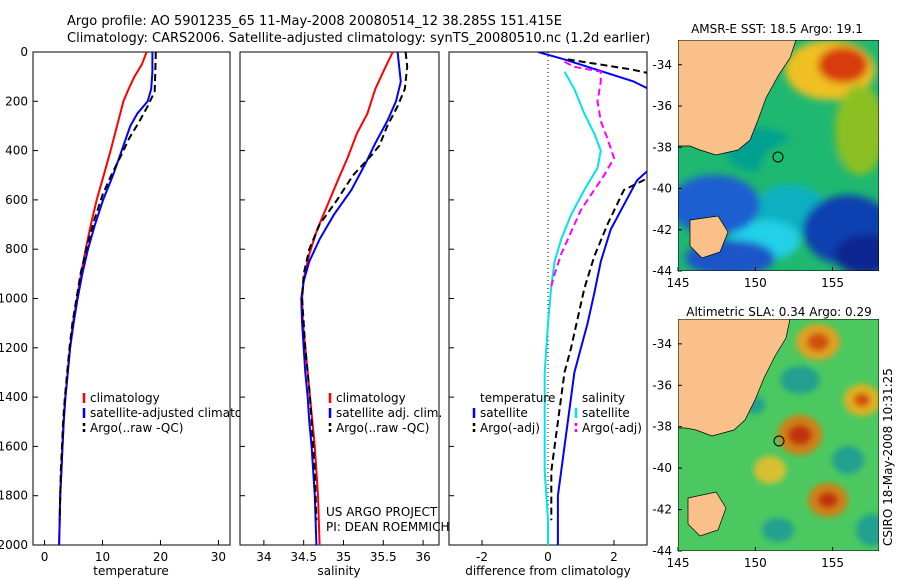 The image size is (900, 580). What do you see at coordinates (160, 557) in the screenshot?
I see `x-tick-label: 20` at bounding box center [160, 557].